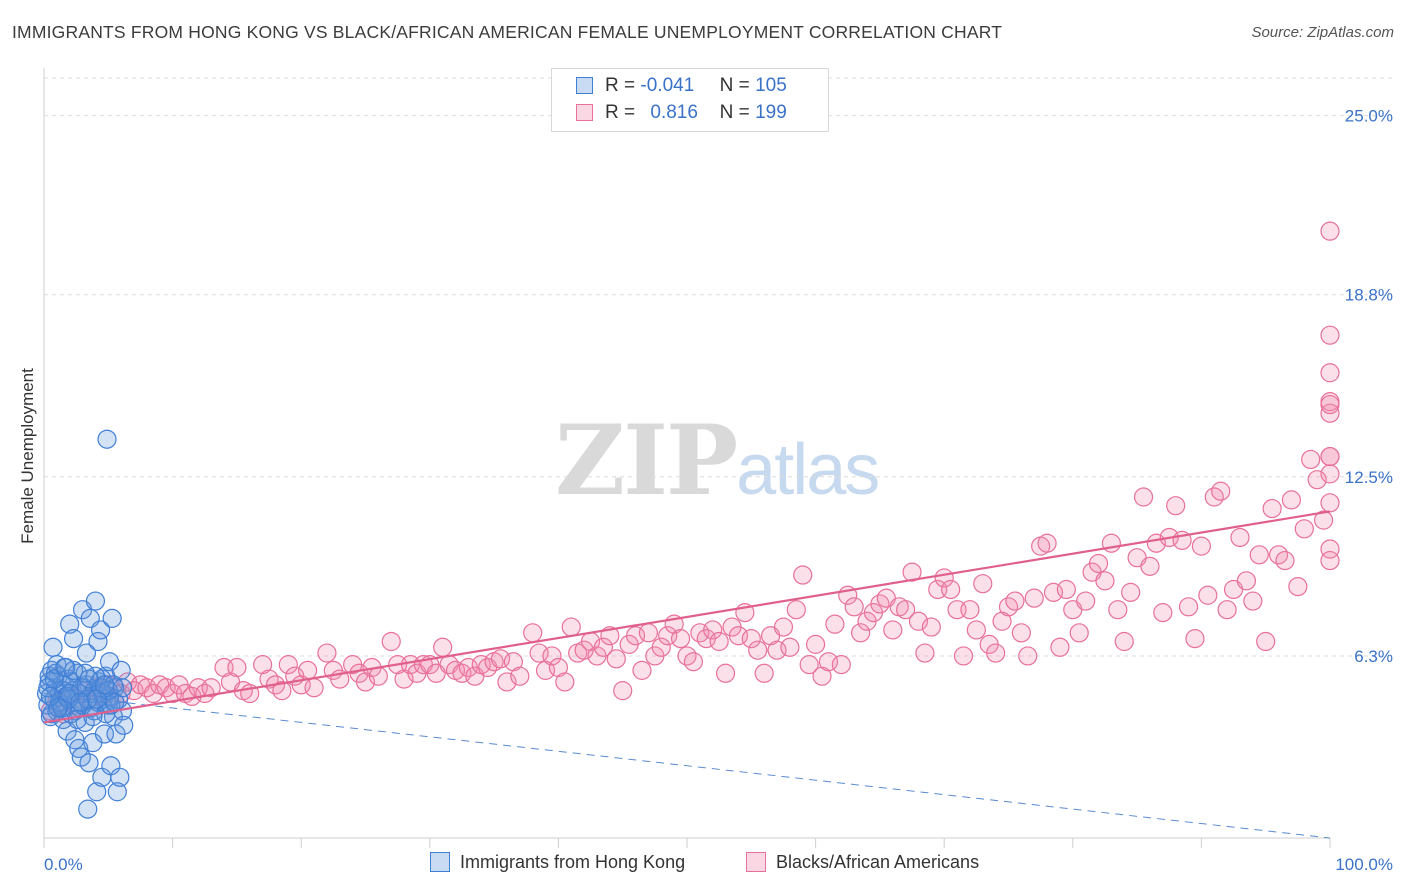  I want to click on legend-n-value: 199, so click(771, 112).